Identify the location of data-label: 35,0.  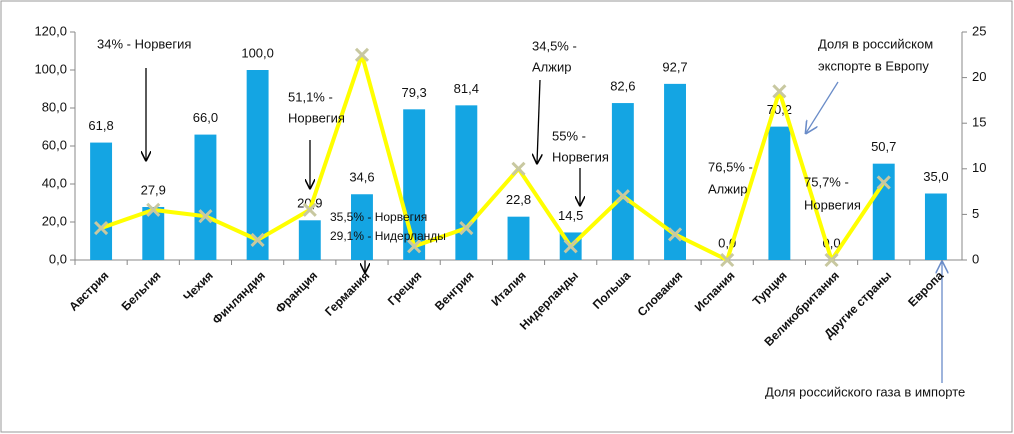
(935, 176).